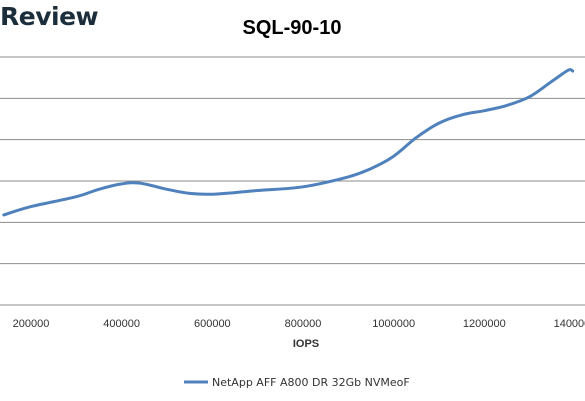  Describe the element at coordinates (303, 324) in the screenshot. I see `x-tick-label: 800000` at that location.